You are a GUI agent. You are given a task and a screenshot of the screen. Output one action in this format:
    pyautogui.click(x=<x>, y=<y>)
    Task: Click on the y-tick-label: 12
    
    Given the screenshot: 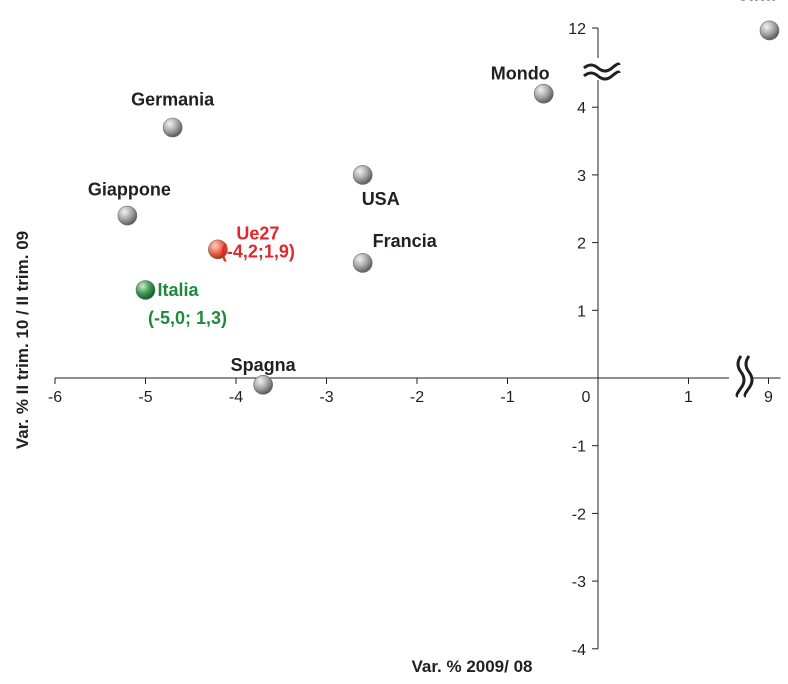 What is the action you would take?
    pyautogui.click(x=577, y=29)
    